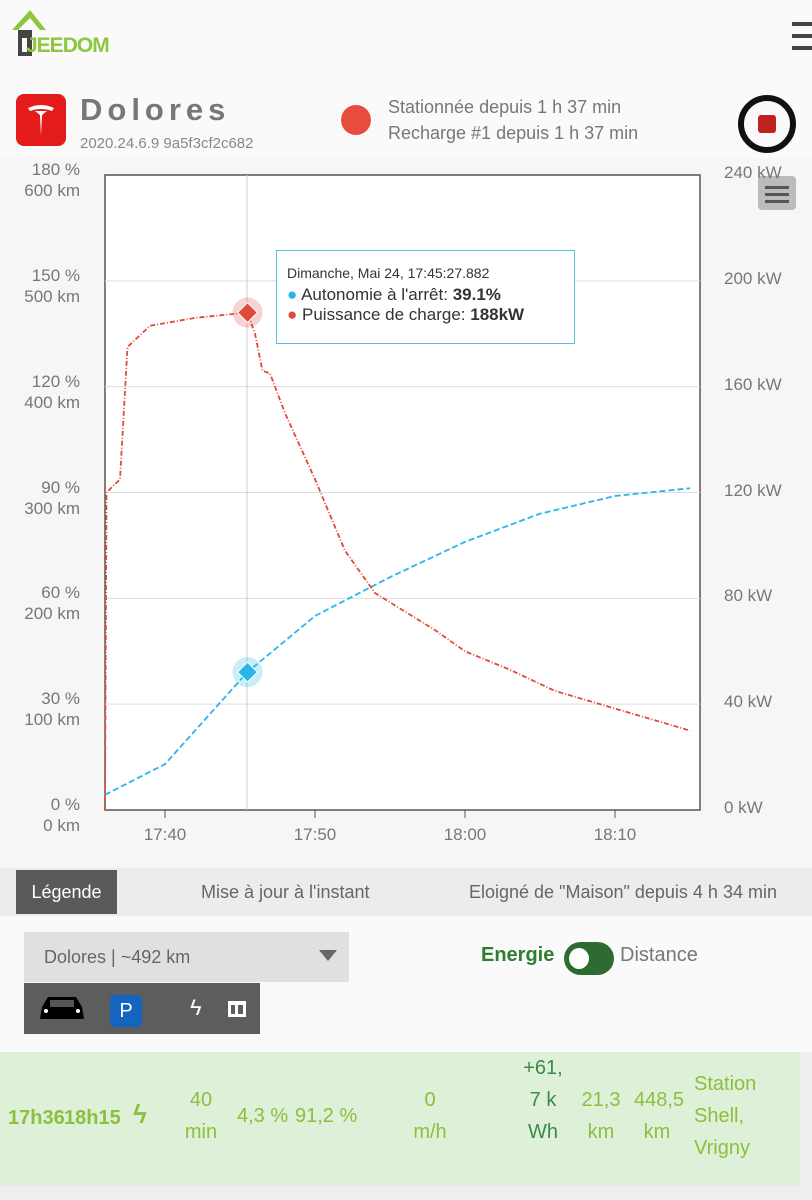 The image size is (812, 1200). What do you see at coordinates (263, 1116) in the screenshot?
I see `soc-start: 4,3 %` at bounding box center [263, 1116].